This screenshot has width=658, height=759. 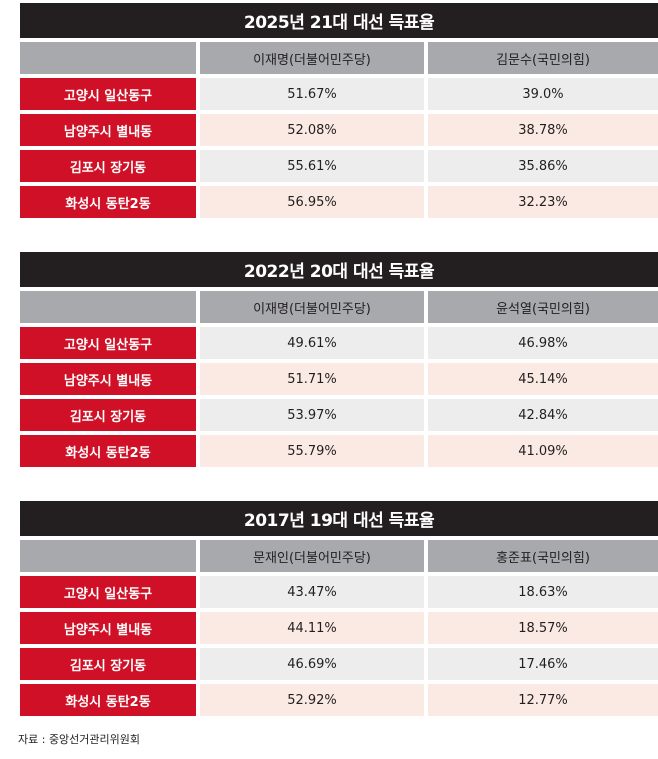 I want to click on table-row: 김포시 장기동 46.69% 17.46%, so click(x=339, y=664).